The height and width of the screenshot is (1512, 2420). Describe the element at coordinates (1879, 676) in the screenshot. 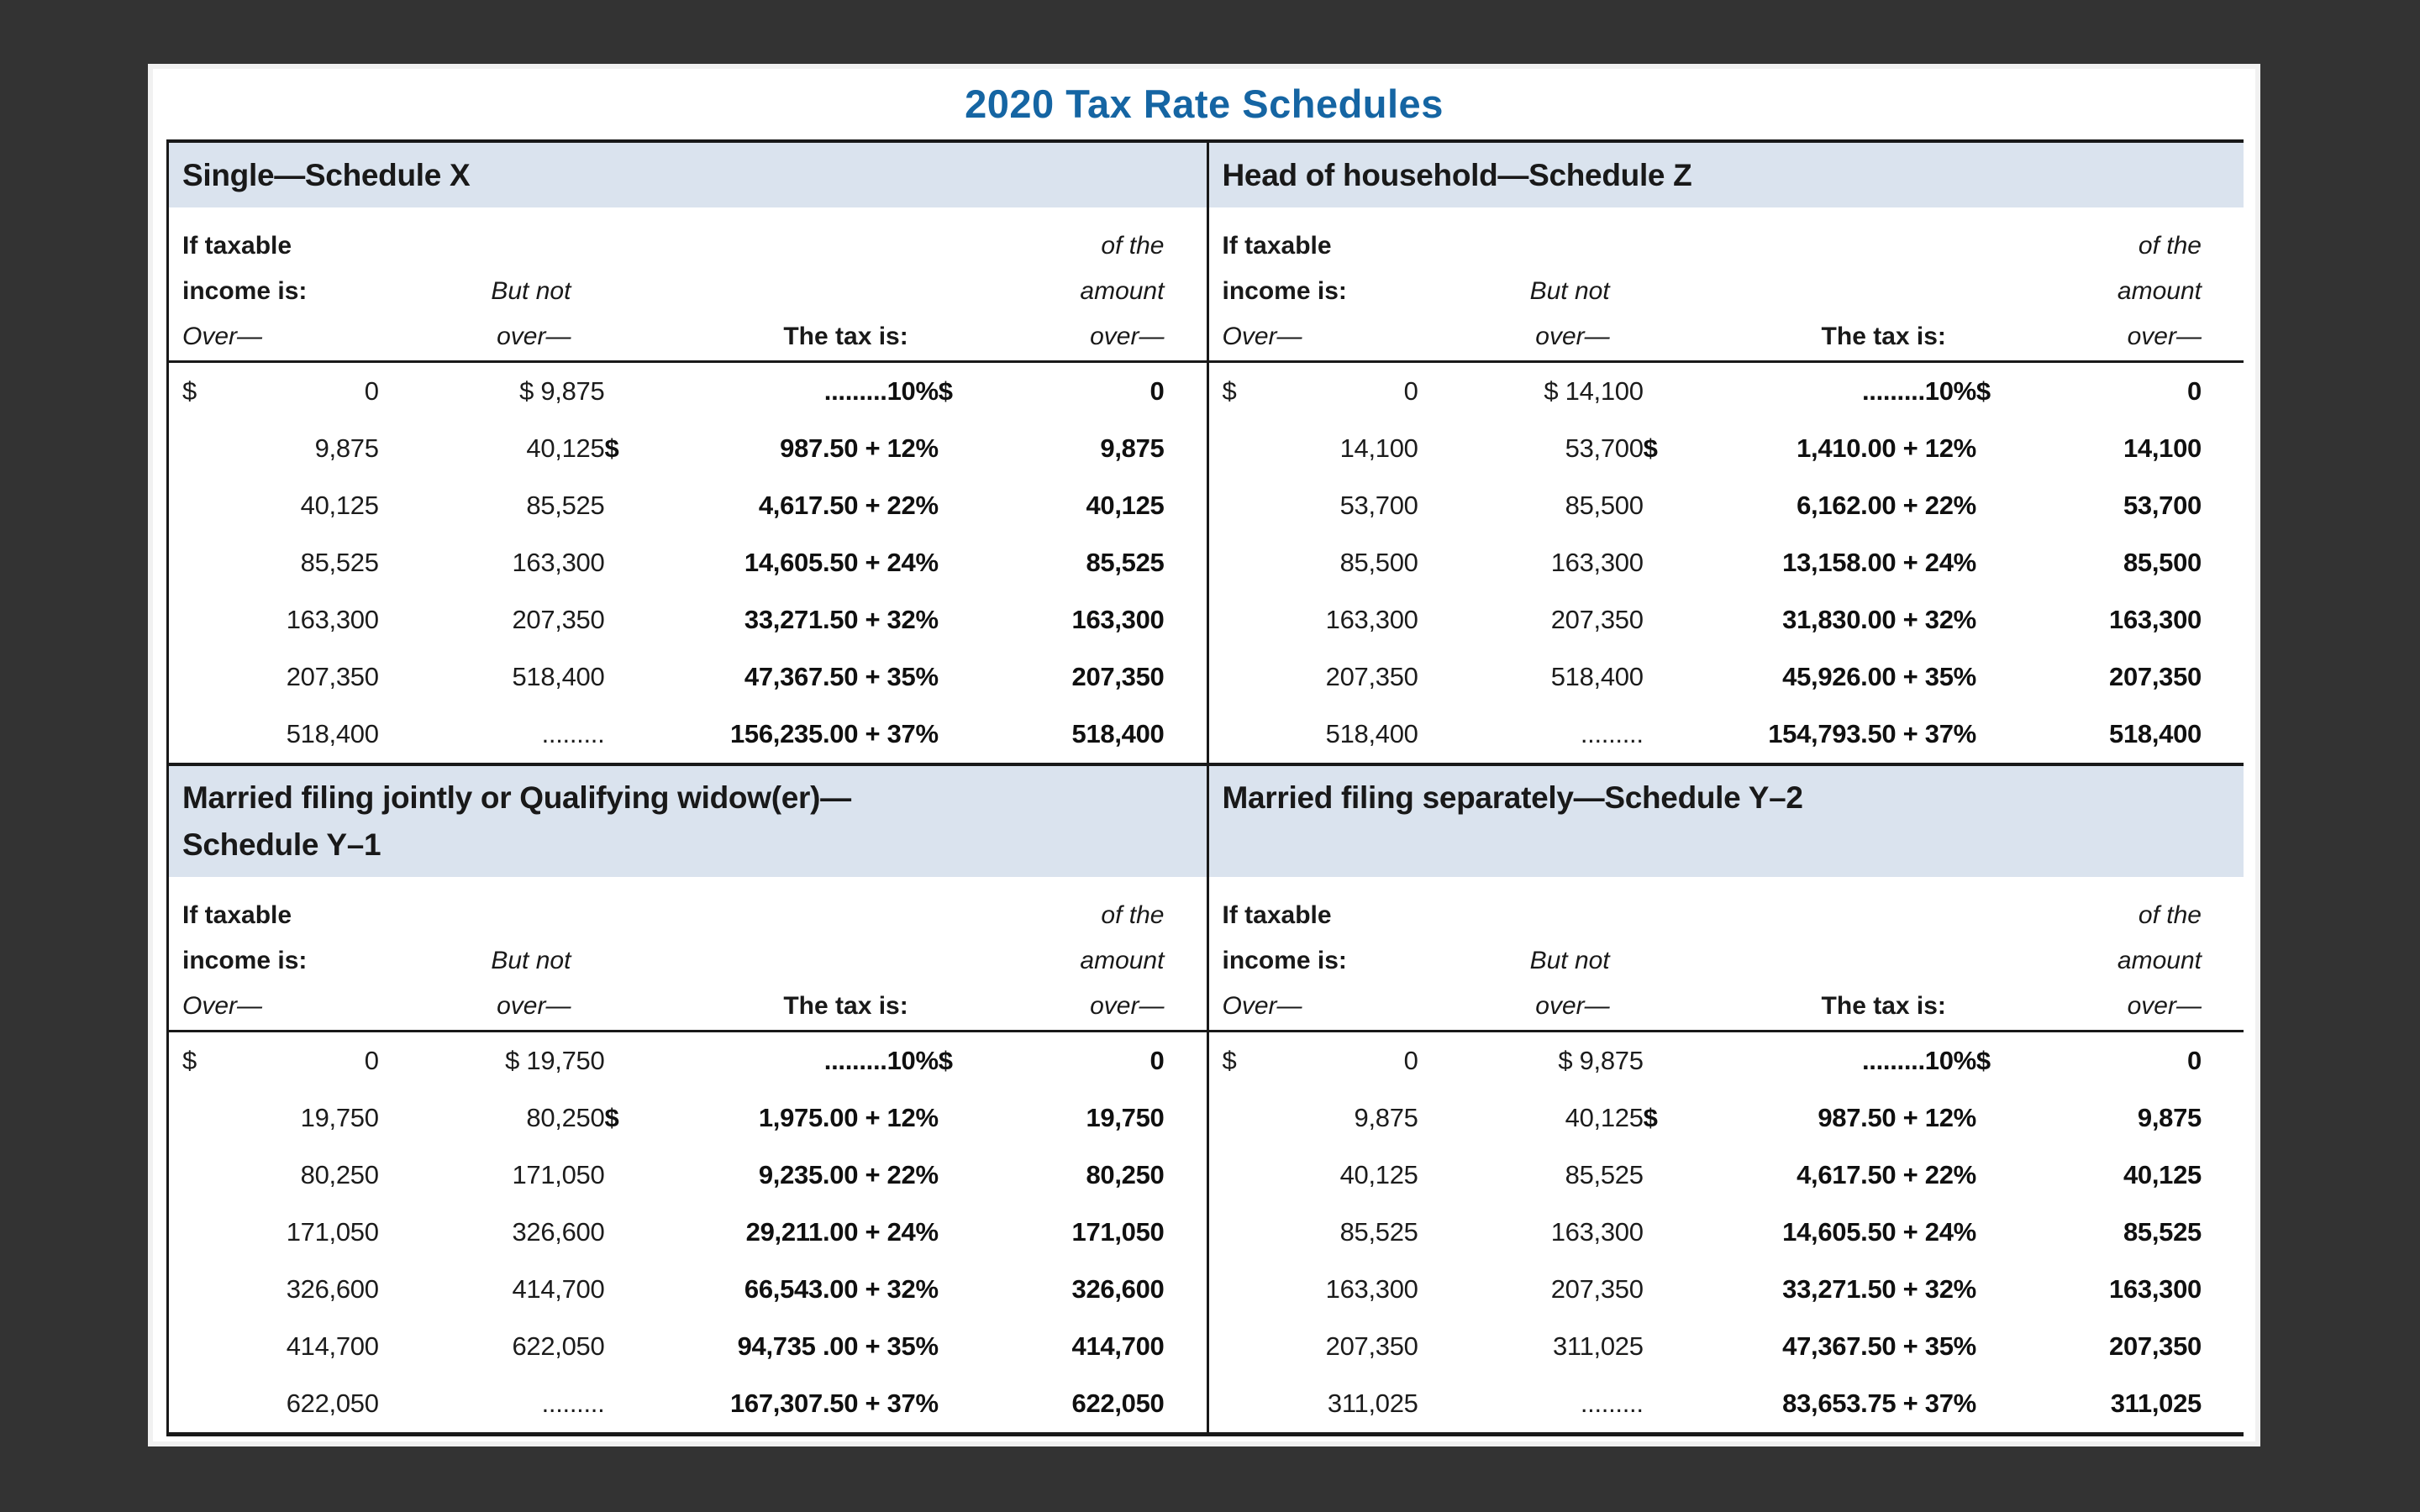

I see `cell-value: 45,926.00 + 35%` at that location.